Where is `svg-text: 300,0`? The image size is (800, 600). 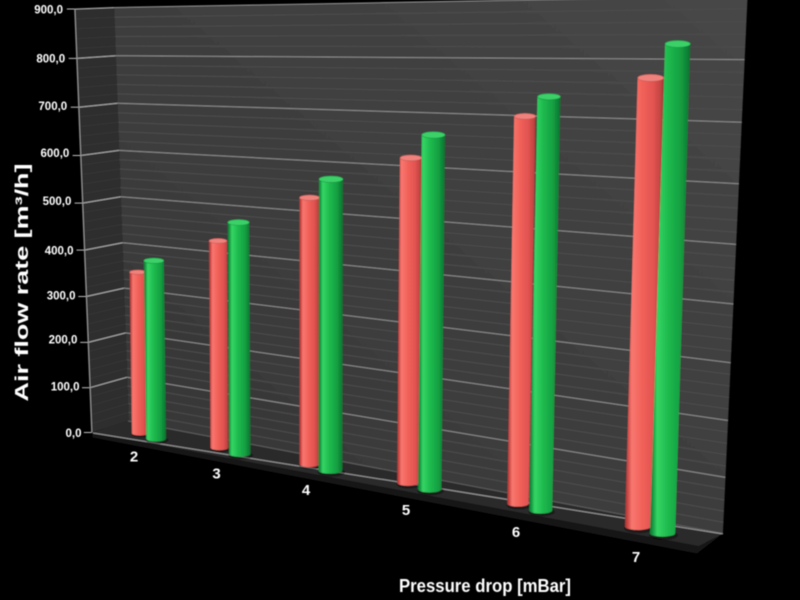
svg-text: 300,0 is located at coordinates (61, 297).